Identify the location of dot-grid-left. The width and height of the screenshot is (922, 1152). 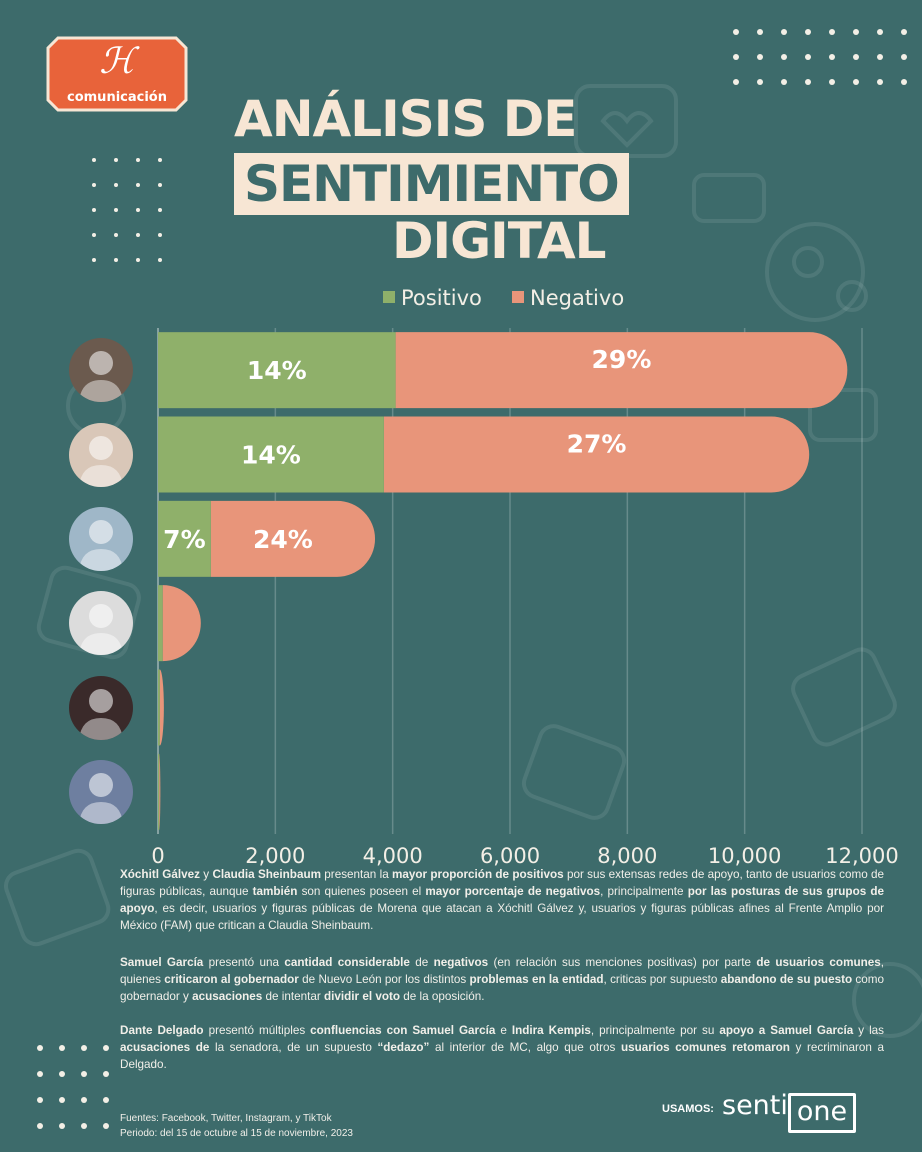
(127, 210).